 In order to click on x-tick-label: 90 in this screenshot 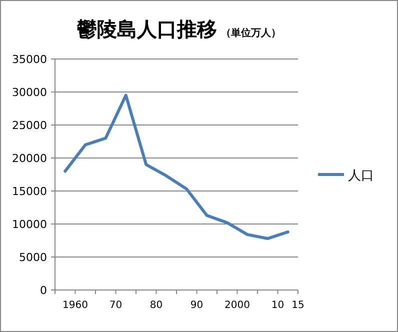, I will do `click(197, 305)`.